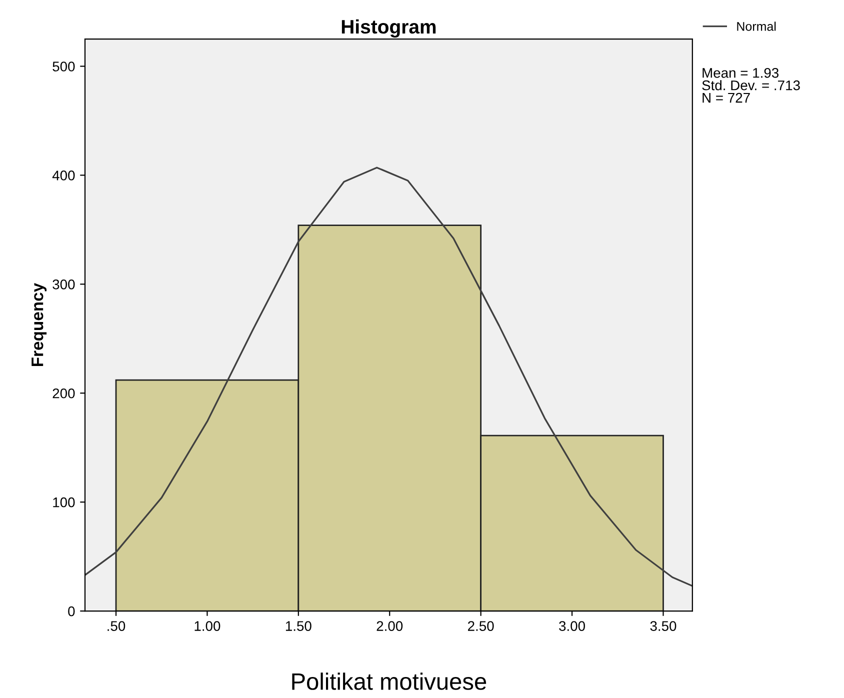 The height and width of the screenshot is (698, 844). Describe the element at coordinates (63, 67) in the screenshot. I see `y-tick-label: 500` at that location.